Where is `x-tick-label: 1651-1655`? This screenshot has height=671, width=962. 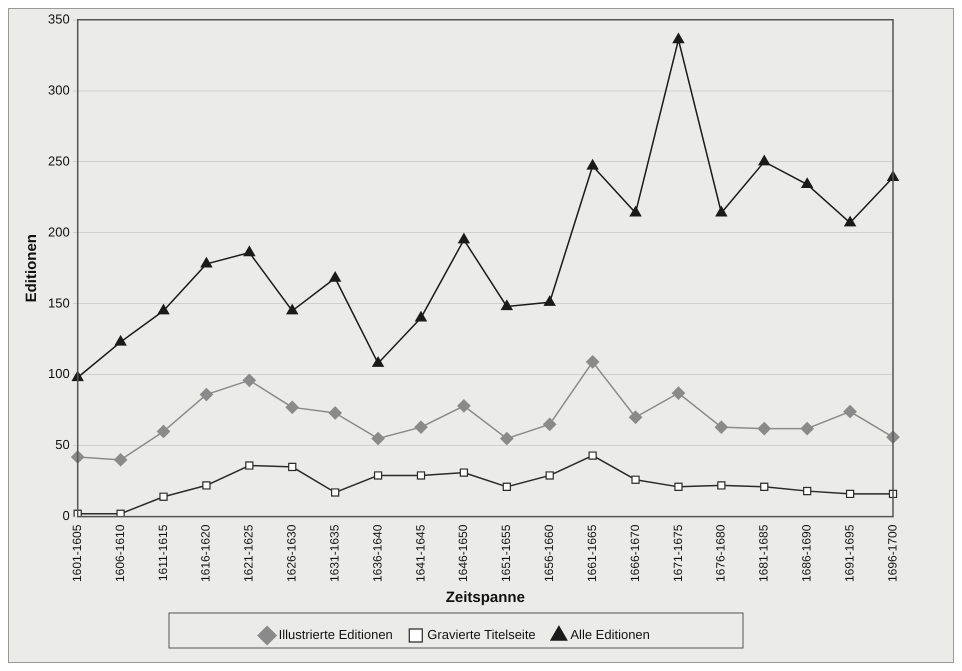 x-tick-label: 1651-1655 is located at coordinates (506, 553).